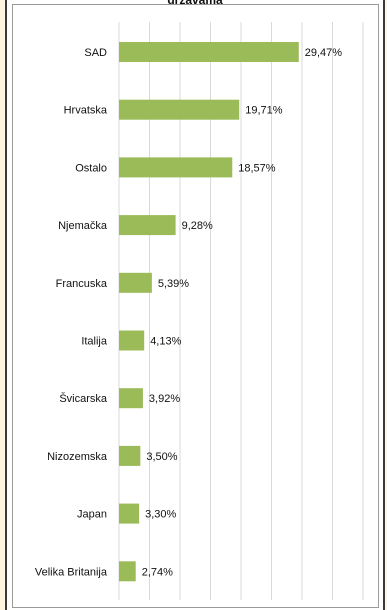 This screenshot has width=387, height=610. What do you see at coordinates (385, 305) in the screenshot?
I see `right-border` at bounding box center [385, 305].